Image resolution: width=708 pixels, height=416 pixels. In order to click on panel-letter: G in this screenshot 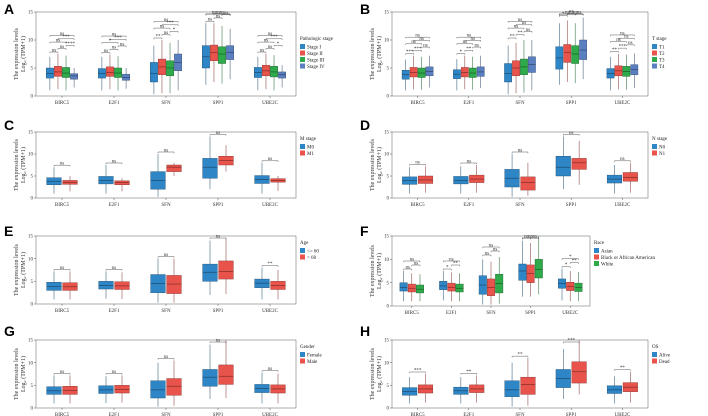, I will do `click(9, 331)`.